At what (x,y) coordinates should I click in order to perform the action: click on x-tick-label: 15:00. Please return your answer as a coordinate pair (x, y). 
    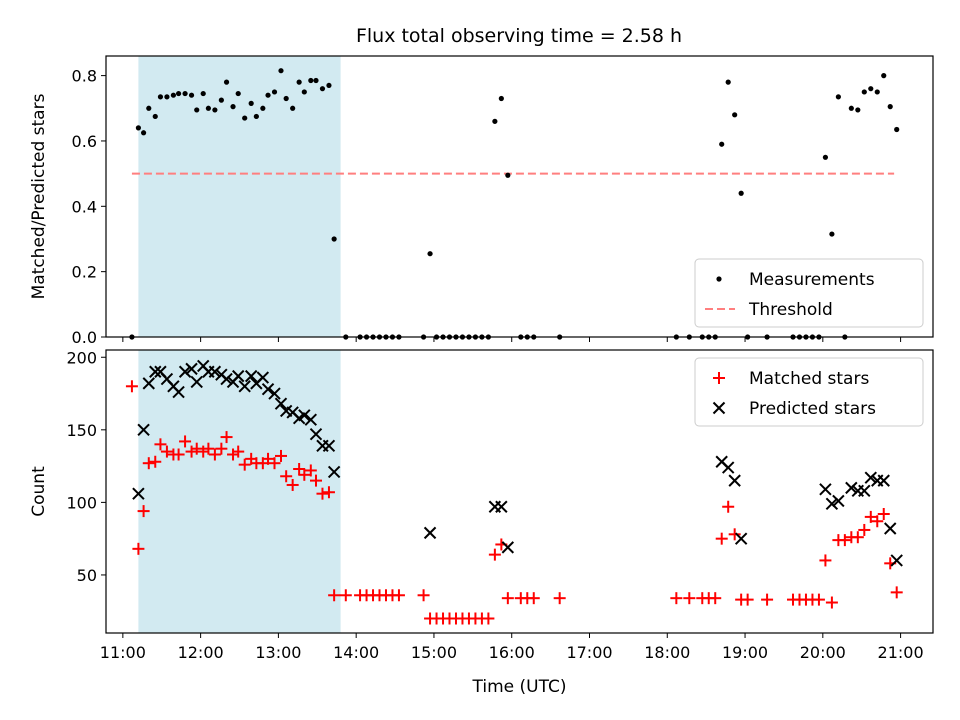
    Looking at the image, I should click on (434, 652).